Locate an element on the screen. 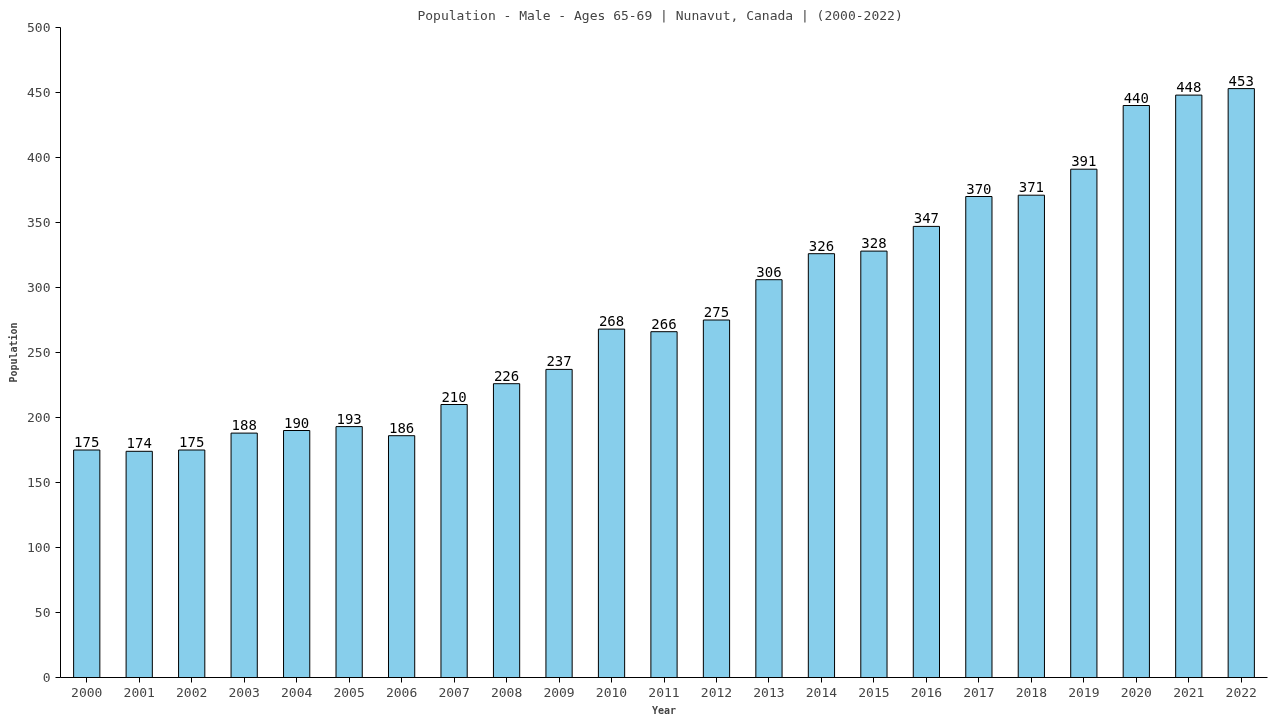 The width and height of the screenshot is (1280, 720). x-tick-label: 2016 is located at coordinates (926, 692).